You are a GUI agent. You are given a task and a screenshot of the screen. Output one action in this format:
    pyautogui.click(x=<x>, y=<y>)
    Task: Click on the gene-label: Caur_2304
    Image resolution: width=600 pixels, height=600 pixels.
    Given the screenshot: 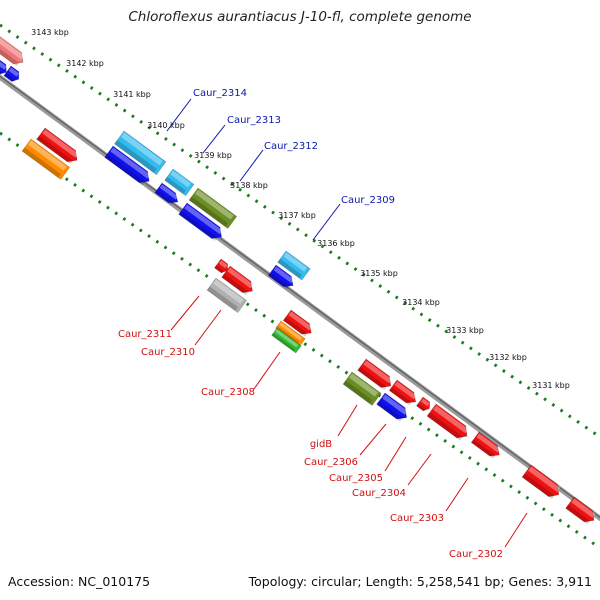 What is the action you would take?
    pyautogui.click(x=379, y=493)
    